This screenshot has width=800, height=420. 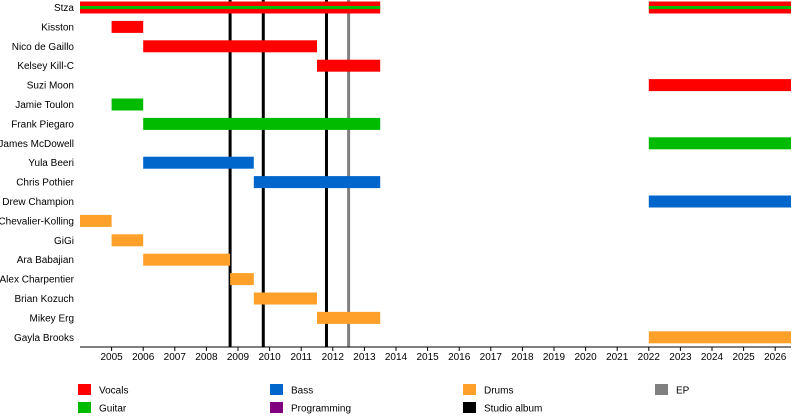 What do you see at coordinates (45, 260) in the screenshot?
I see `member-label-ara-babajian: Ara Babajian` at bounding box center [45, 260].